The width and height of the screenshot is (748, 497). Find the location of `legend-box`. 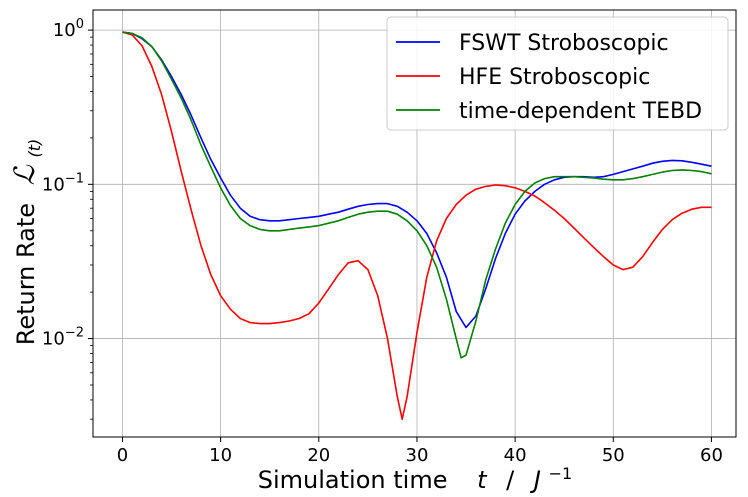

legend-box is located at coordinates (557, 73).